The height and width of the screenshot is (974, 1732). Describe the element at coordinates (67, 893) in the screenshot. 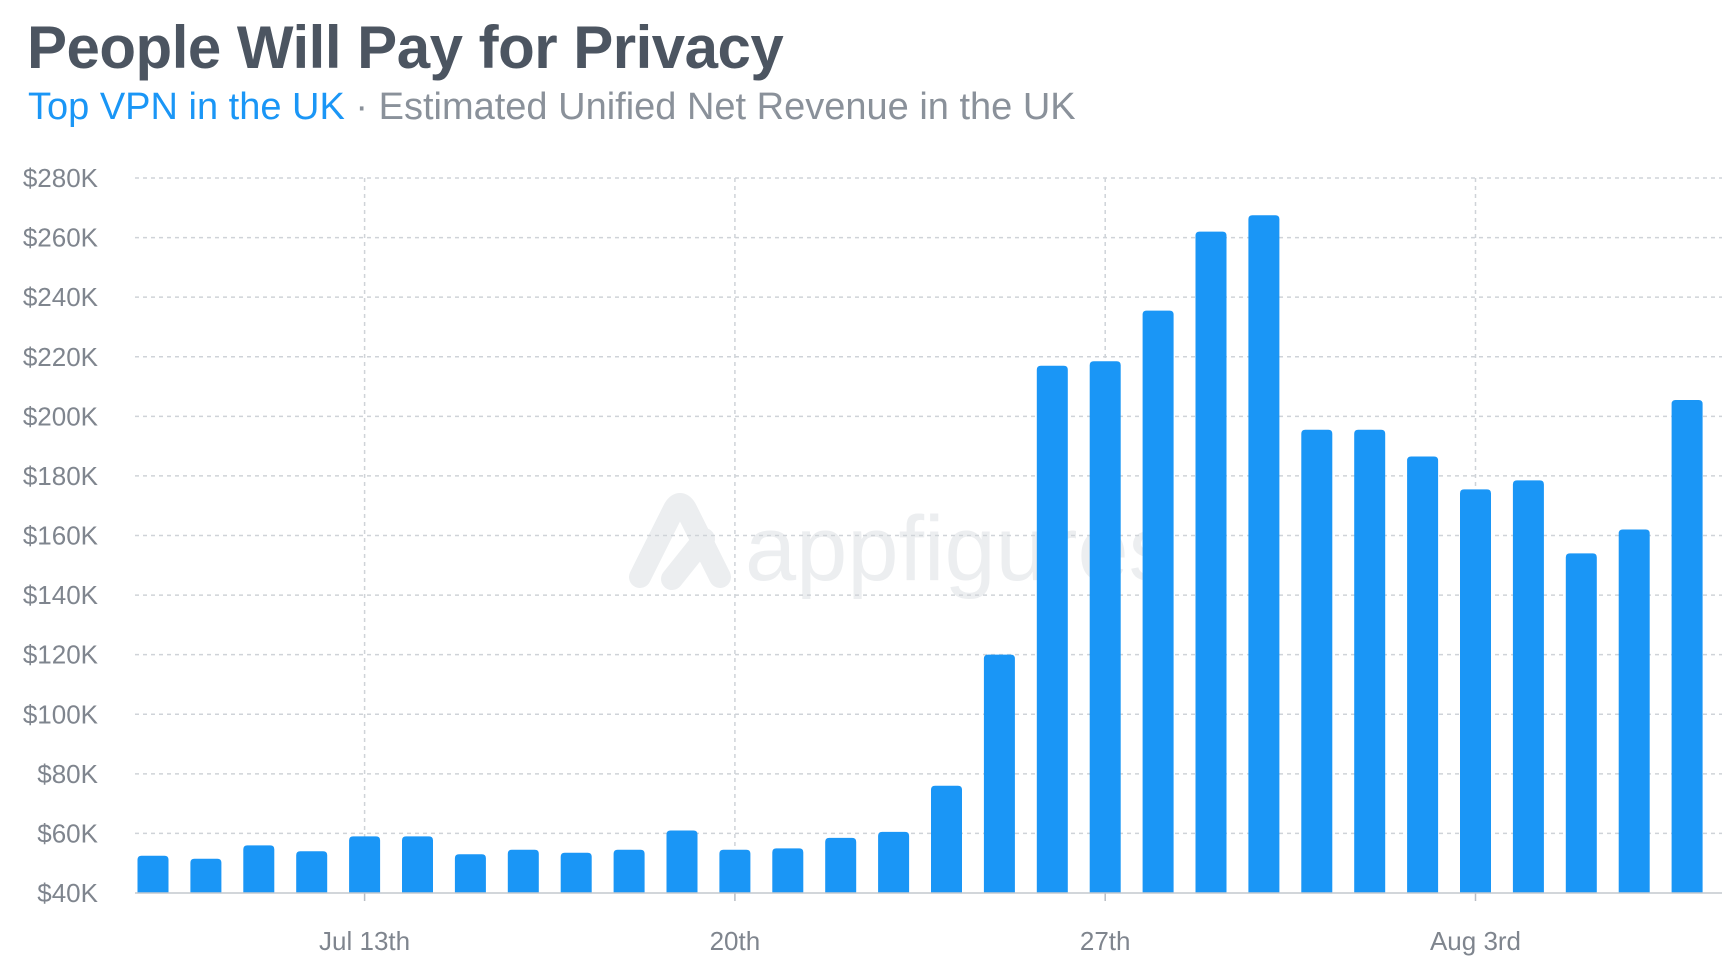

I see `y-tick-label: $40K` at that location.